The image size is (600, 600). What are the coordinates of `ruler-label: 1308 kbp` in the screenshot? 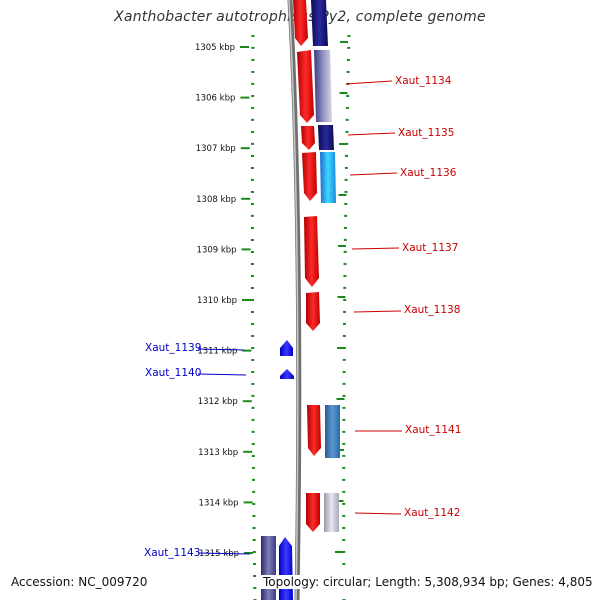 It's located at (216, 200).